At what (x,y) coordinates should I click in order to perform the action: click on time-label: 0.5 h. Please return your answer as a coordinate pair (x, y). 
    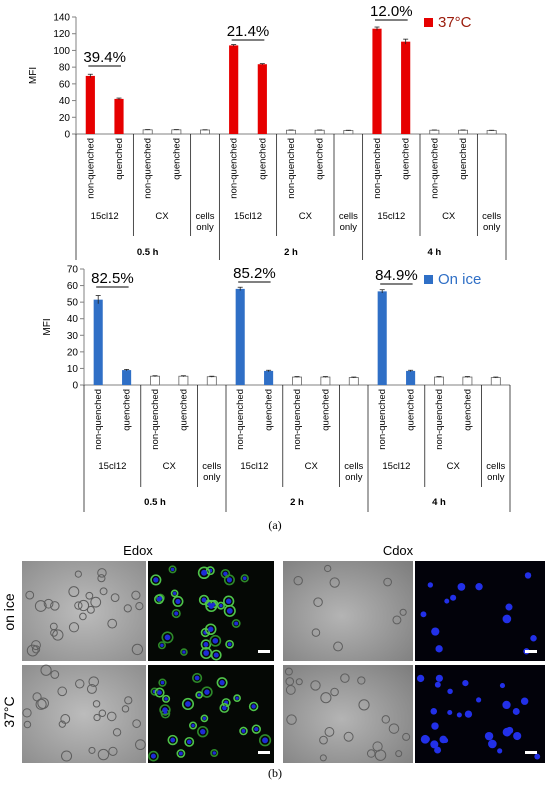
    Looking at the image, I should click on (155, 502).